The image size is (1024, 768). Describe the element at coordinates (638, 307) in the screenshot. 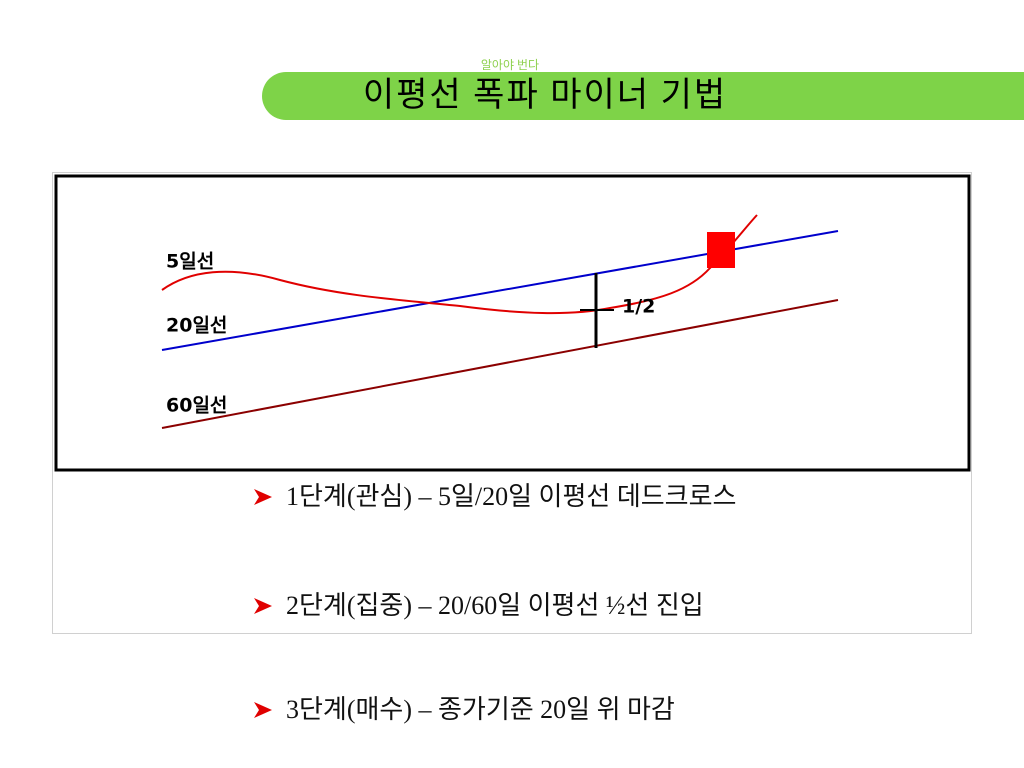

I see `half-label: 1/2` at that location.